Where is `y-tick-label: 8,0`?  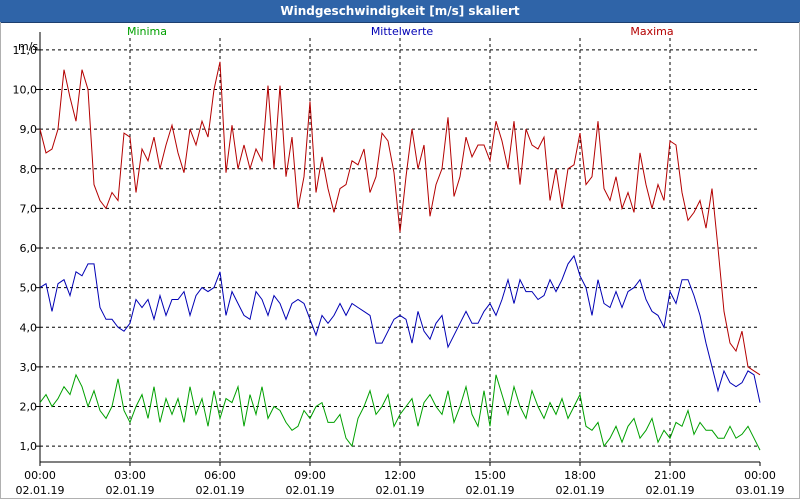 y-tick-label: 8,0 is located at coordinates (29, 169).